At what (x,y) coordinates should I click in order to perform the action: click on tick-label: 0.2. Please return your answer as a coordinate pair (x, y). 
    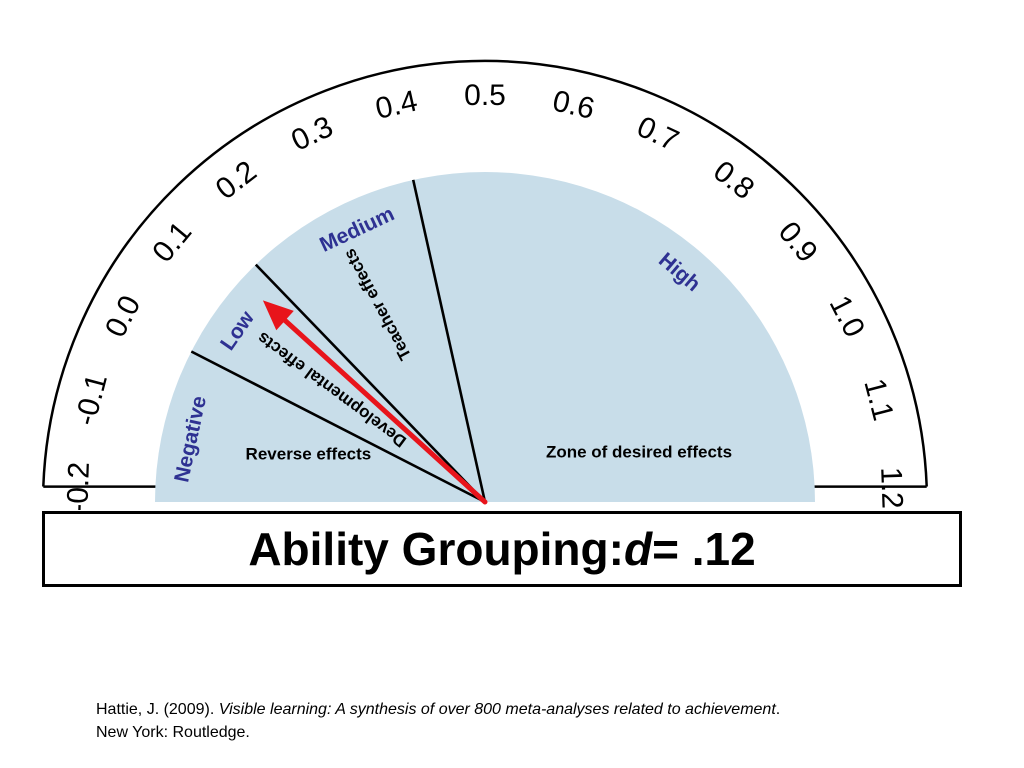
    Looking at the image, I should click on (236, 181).